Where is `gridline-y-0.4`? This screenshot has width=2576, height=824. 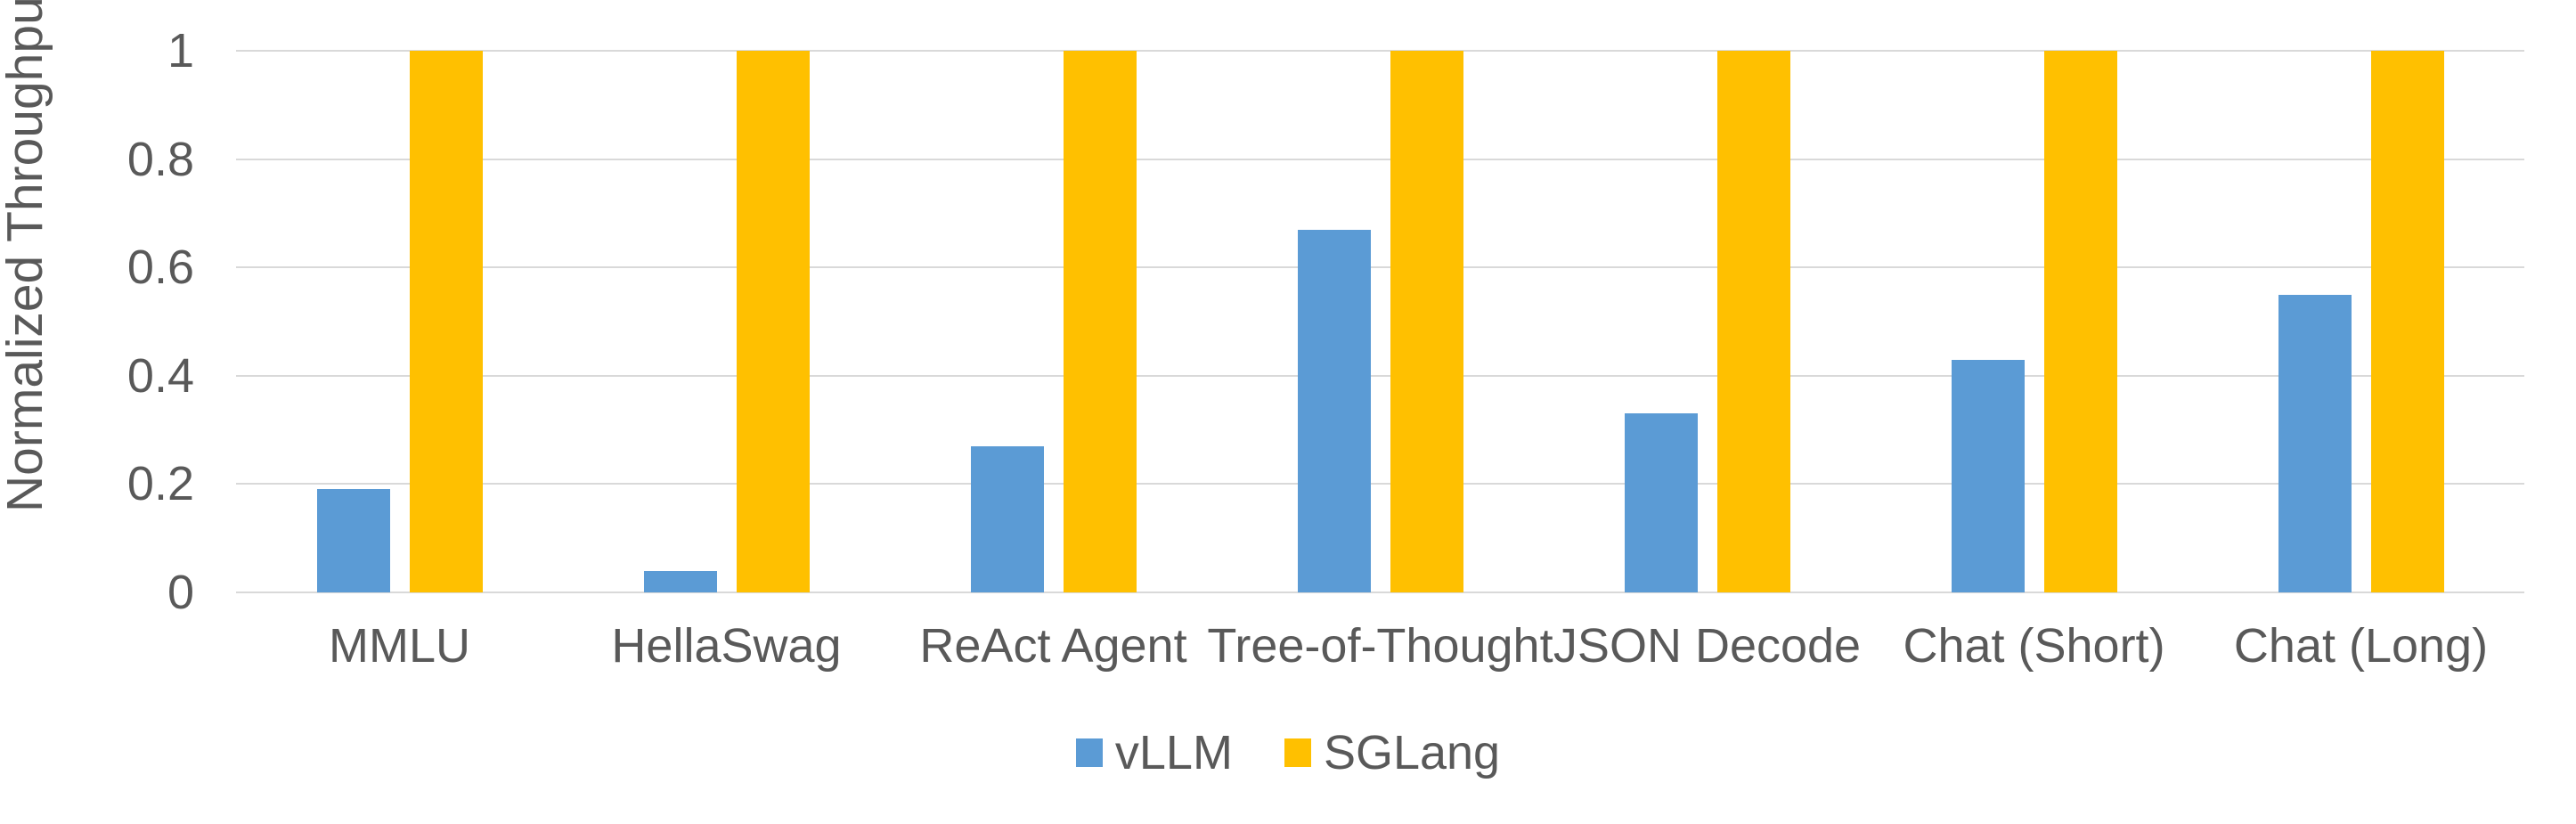 gridline-y-0.4 is located at coordinates (1380, 375).